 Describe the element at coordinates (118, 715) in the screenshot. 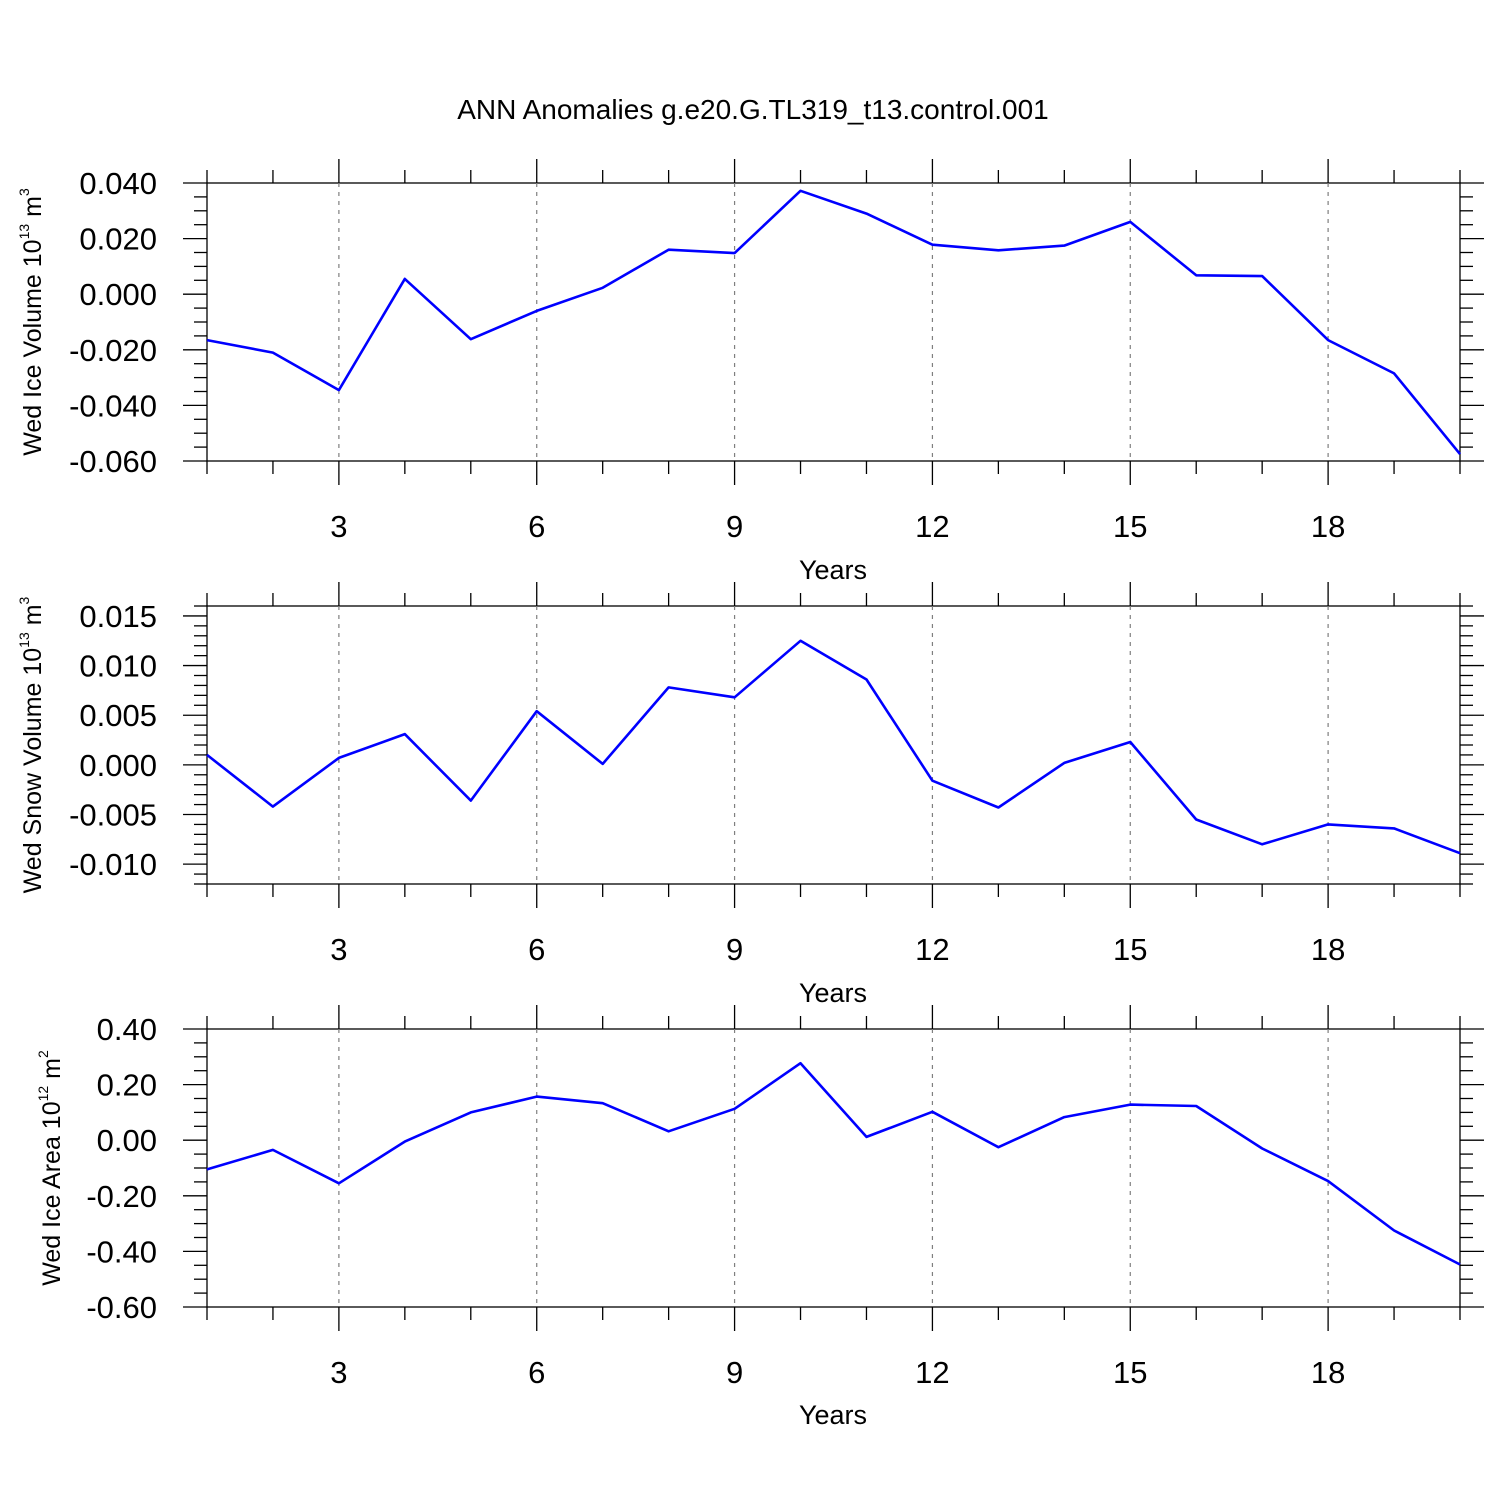

I see `y-tick-label: 0.005` at that location.